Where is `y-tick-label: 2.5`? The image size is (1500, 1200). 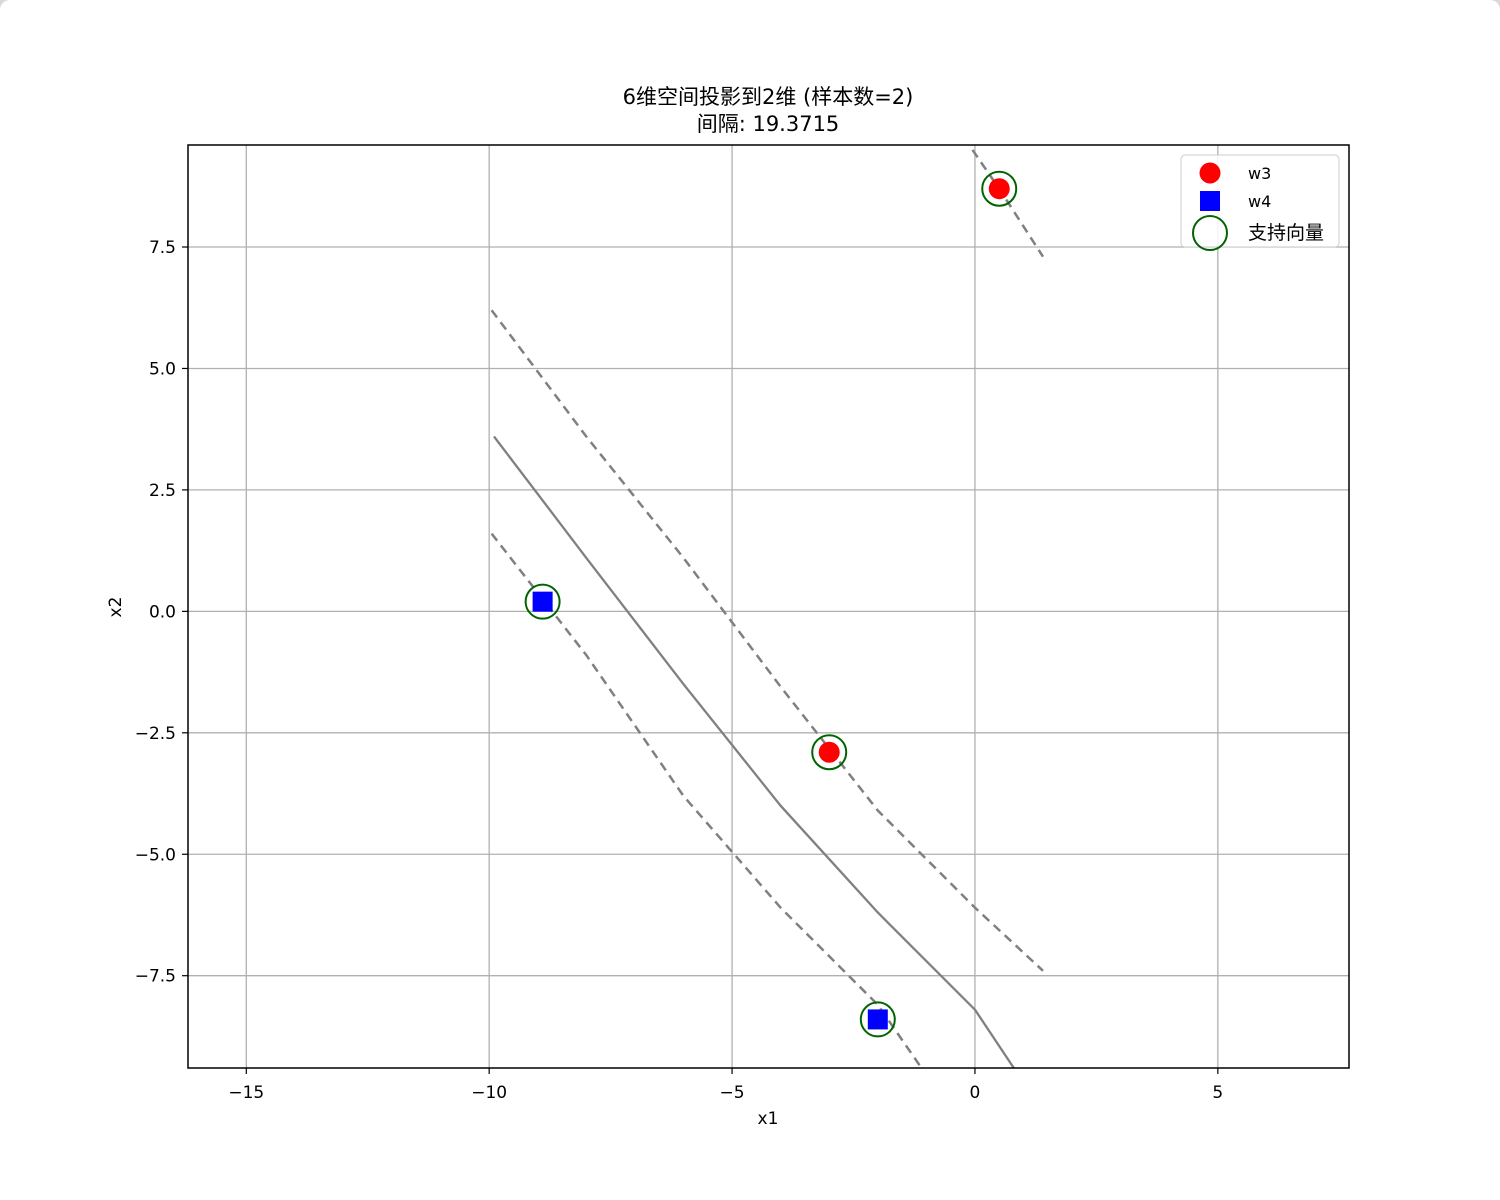
y-tick-label: 2.5 is located at coordinates (162, 491).